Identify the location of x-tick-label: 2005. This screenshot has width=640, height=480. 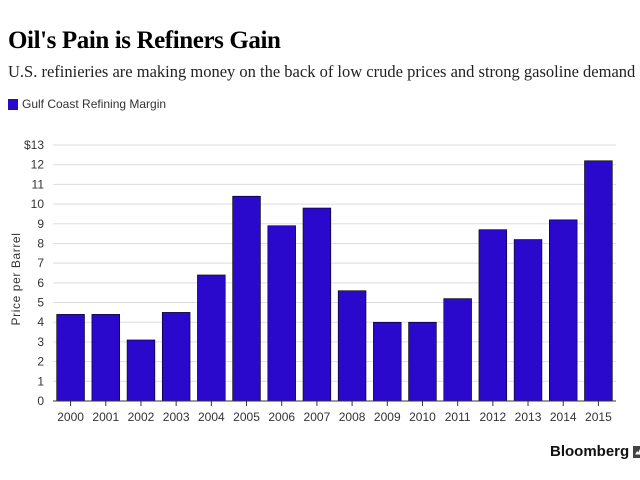
(246, 417).